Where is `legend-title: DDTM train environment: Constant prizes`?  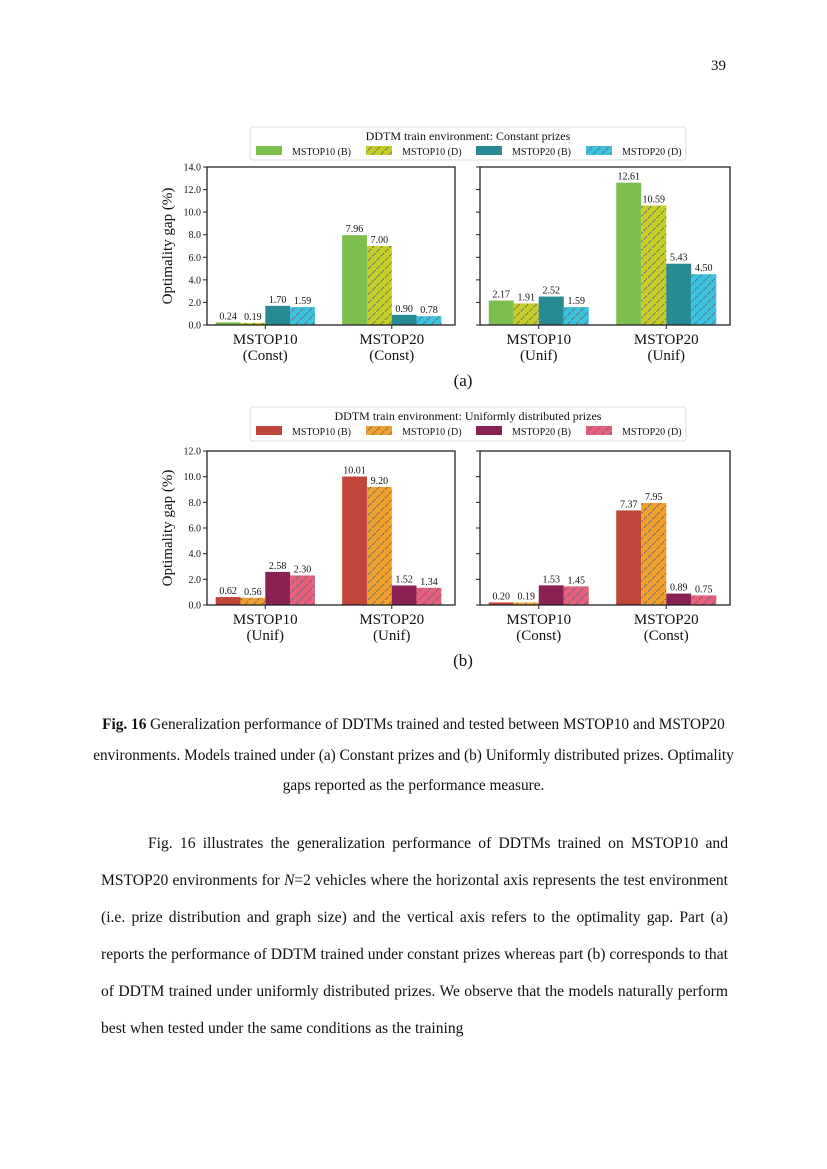 legend-title: DDTM train environment: Constant prizes is located at coordinates (468, 136).